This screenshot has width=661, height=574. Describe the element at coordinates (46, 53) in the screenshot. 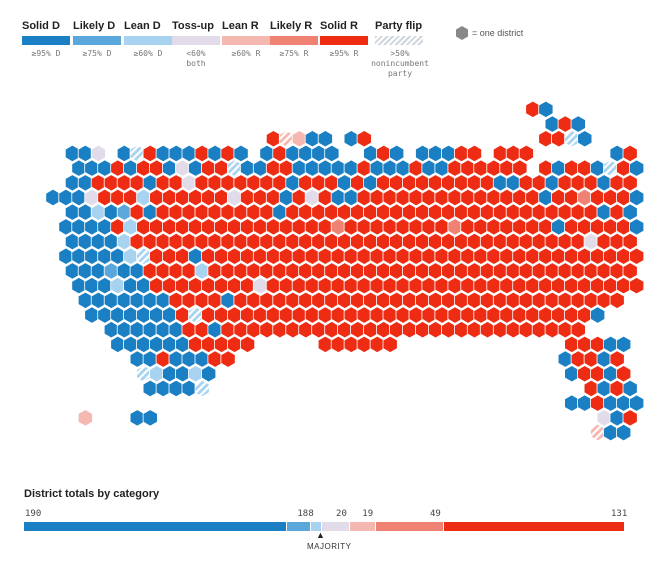

I see `legend-range: ≥95% D` at that location.